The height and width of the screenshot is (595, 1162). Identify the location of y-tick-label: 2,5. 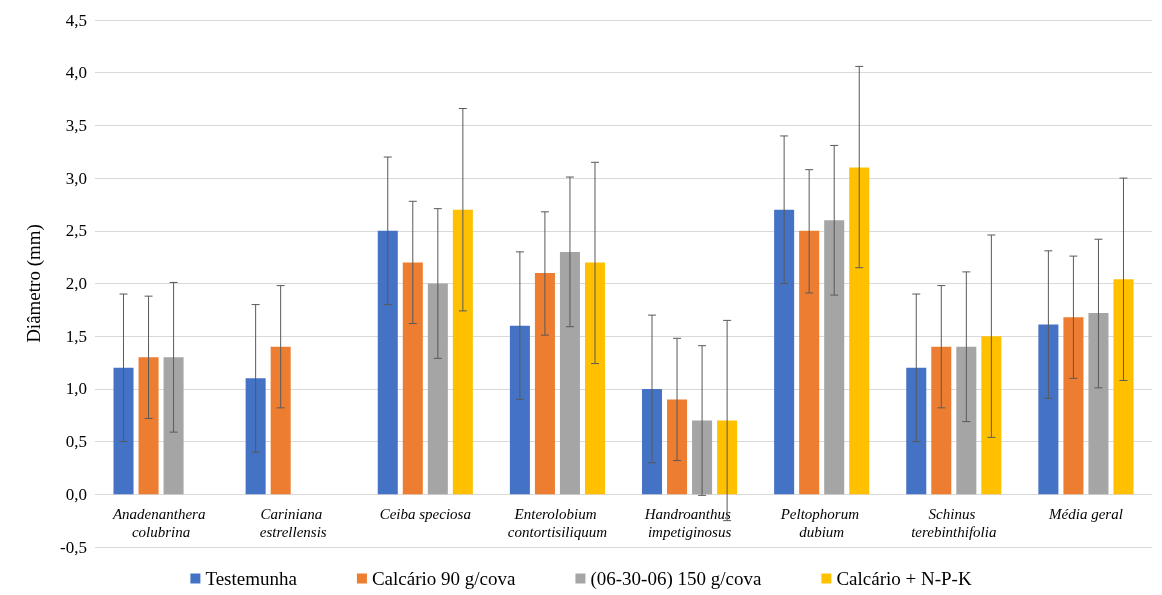
(76, 231).